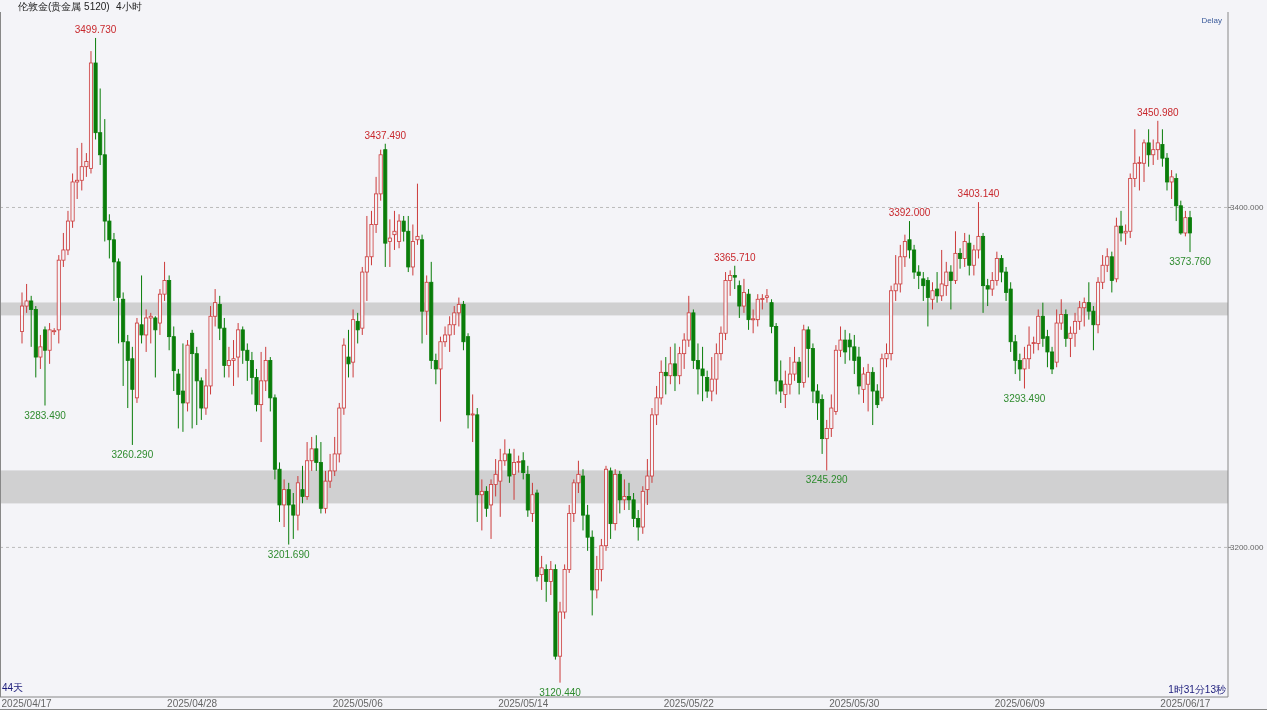 The width and height of the screenshot is (1267, 710). I want to click on annotation: 3245.290, so click(827, 480).